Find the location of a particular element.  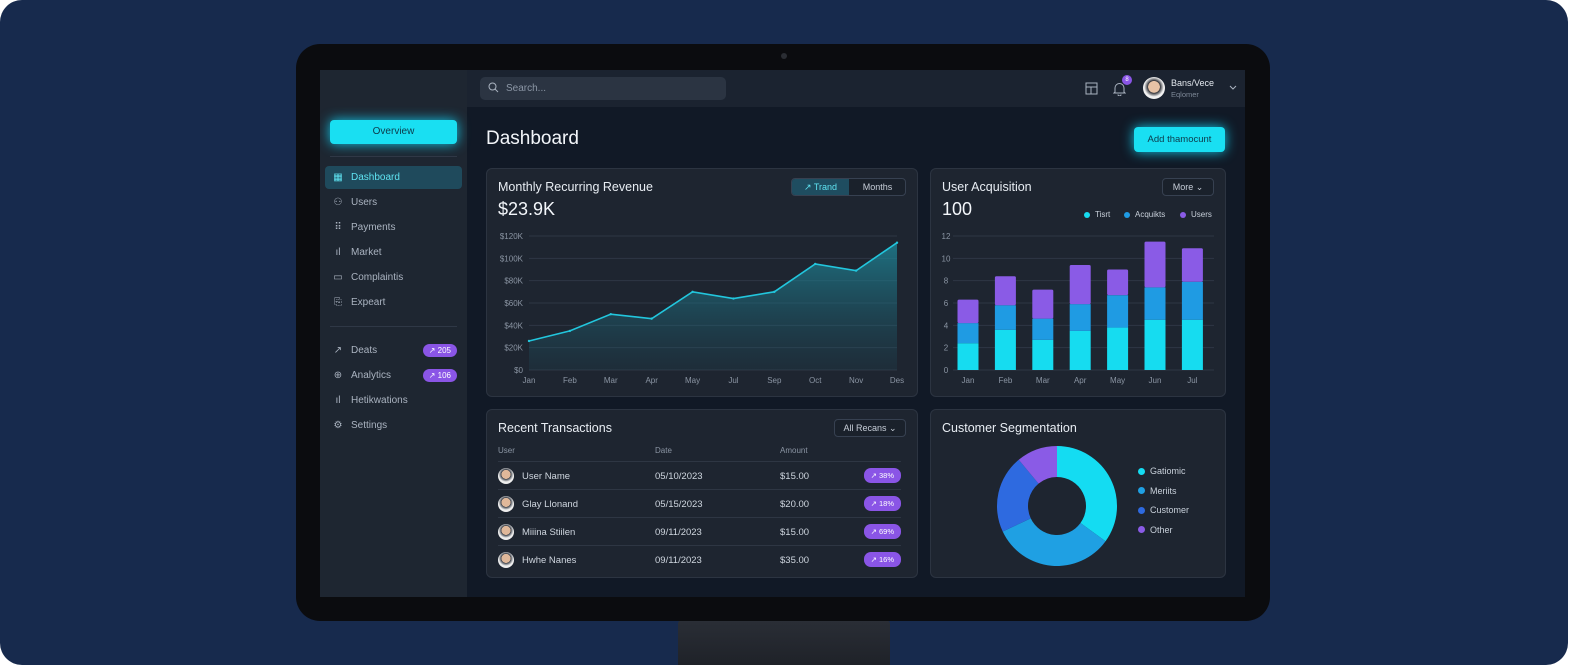

sidebar-item-market: ıl Market is located at coordinates (393, 252).